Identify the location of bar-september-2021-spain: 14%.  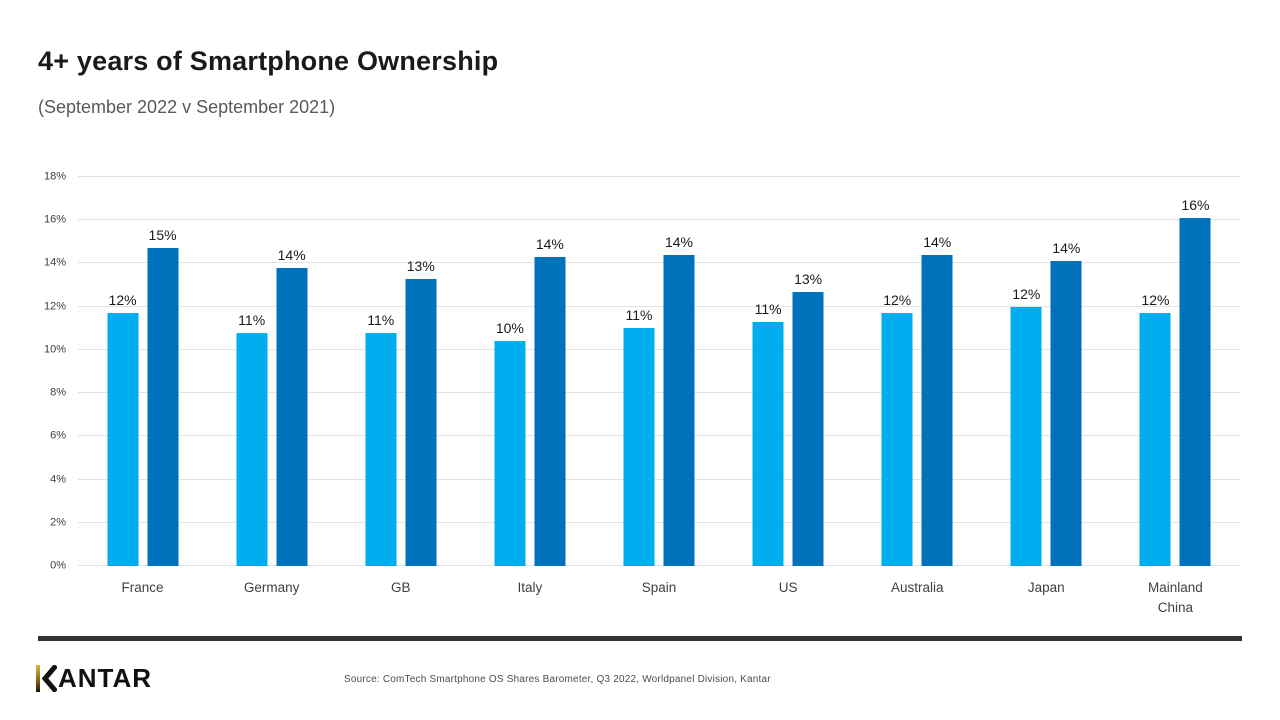
(679, 400).